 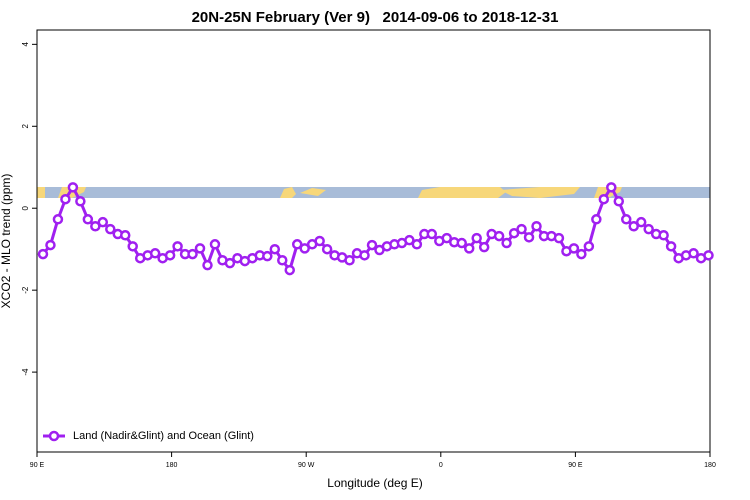 What do you see at coordinates (25, 207) in the screenshot?
I see `y-tick-label: 0` at bounding box center [25, 207].